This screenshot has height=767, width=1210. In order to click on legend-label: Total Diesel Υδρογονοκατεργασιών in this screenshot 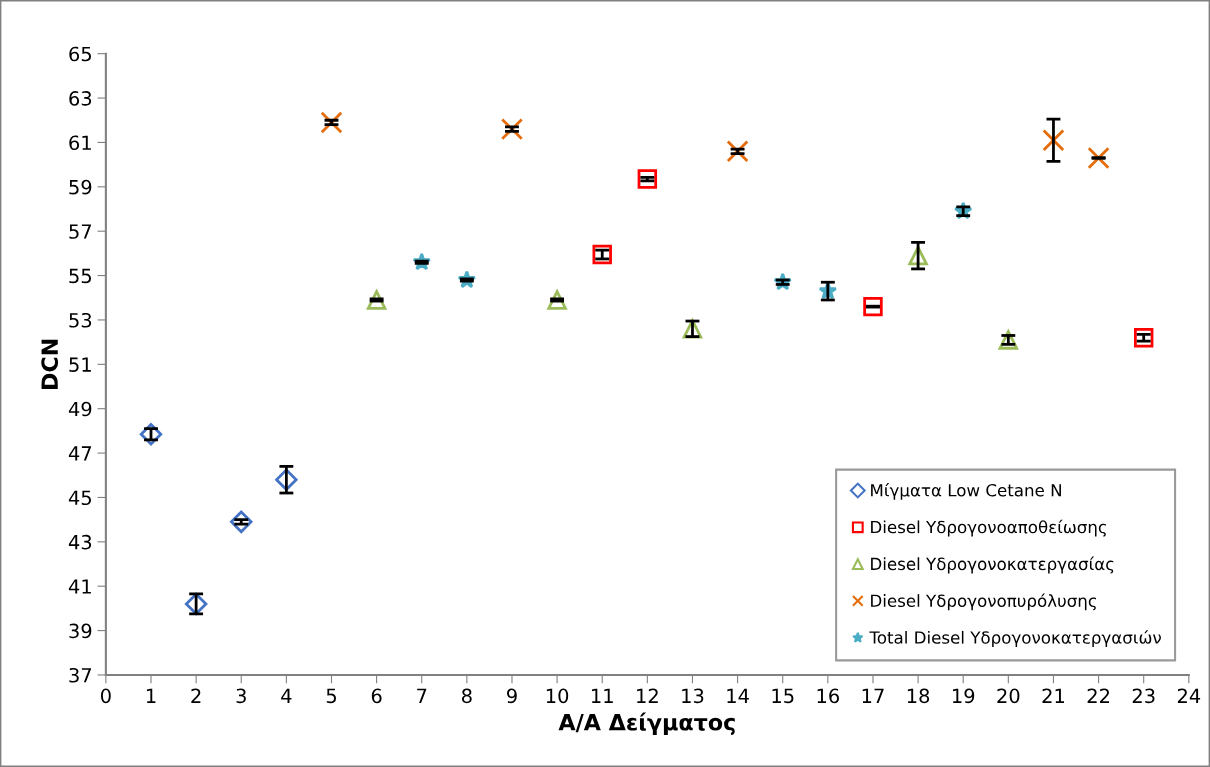, I will do `click(1015, 639)`.